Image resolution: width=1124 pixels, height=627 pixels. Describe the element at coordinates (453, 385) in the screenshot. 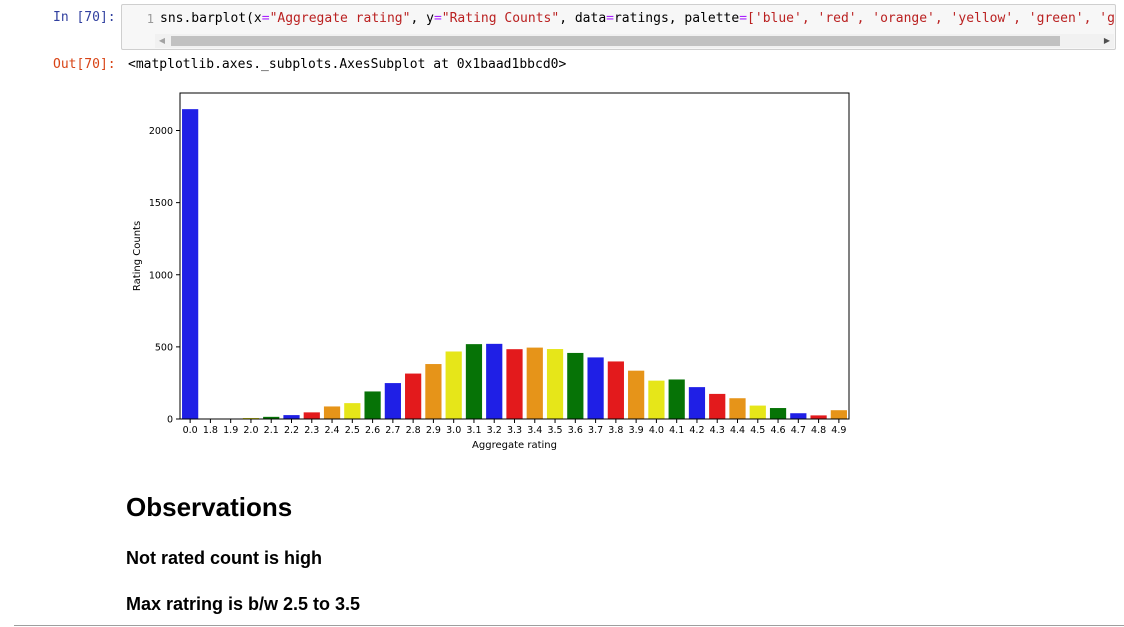

I see `bar-3.0` at that location.